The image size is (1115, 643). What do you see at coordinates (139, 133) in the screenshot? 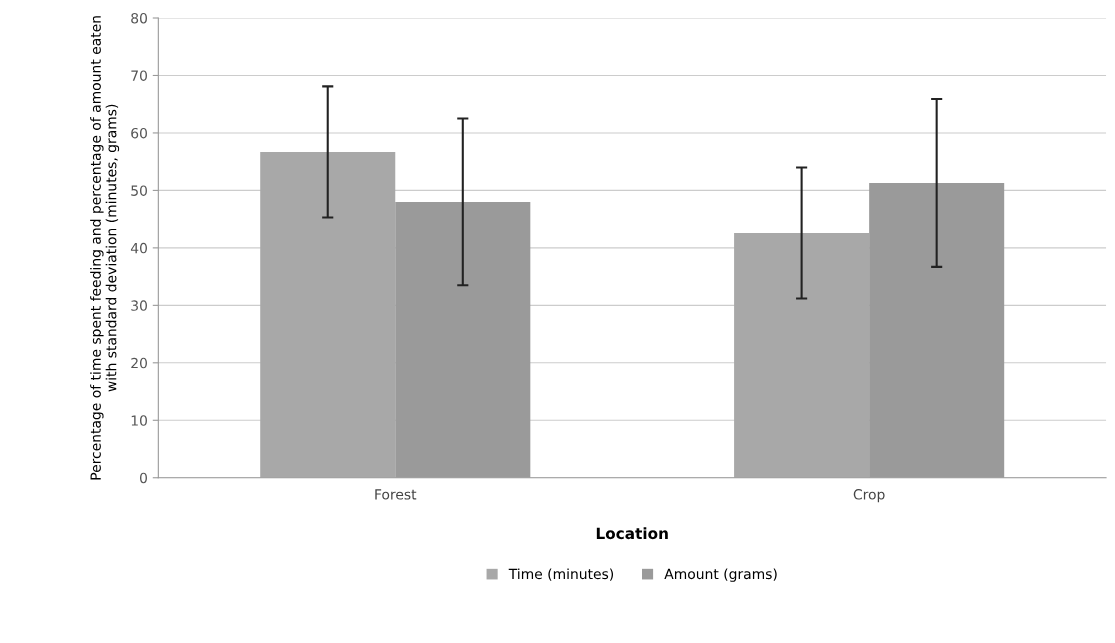
I see `y-tick-label: 60` at bounding box center [139, 133].